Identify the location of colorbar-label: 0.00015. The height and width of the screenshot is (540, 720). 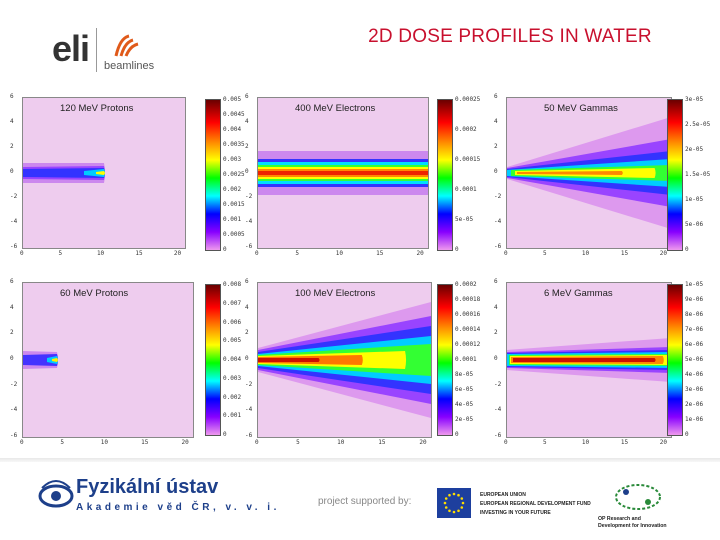
(468, 159).